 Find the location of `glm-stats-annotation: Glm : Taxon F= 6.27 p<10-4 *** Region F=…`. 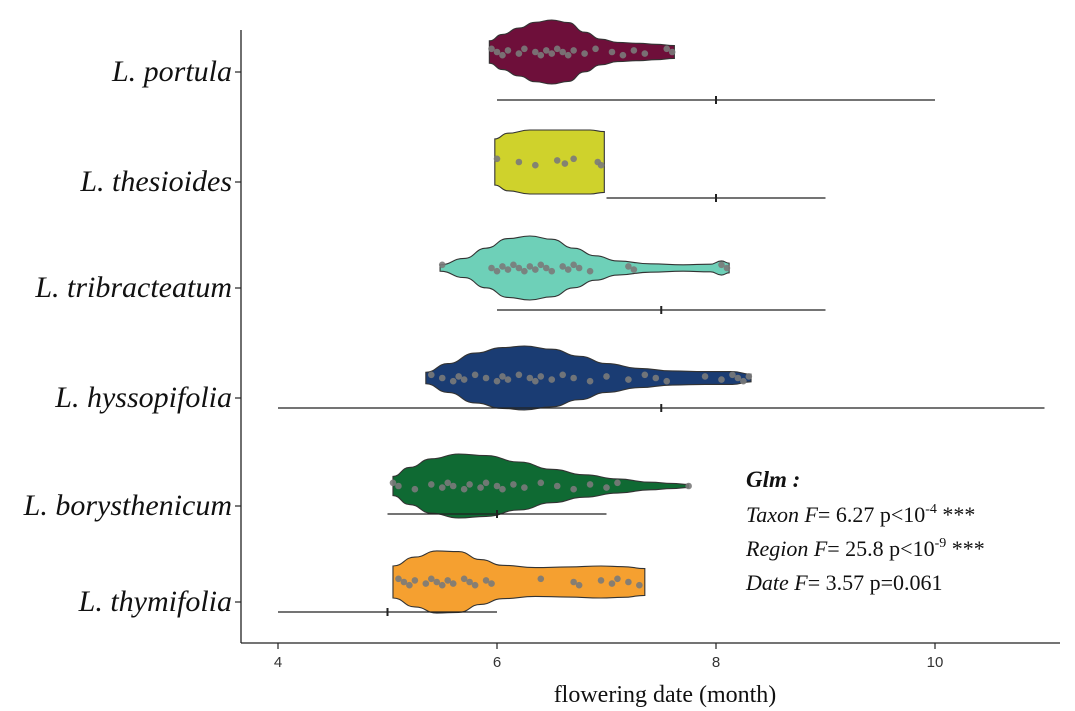

glm-stats-annotation: Glm : Taxon F= 6.27 p<10-4 *** Region F=… is located at coordinates (865, 531).